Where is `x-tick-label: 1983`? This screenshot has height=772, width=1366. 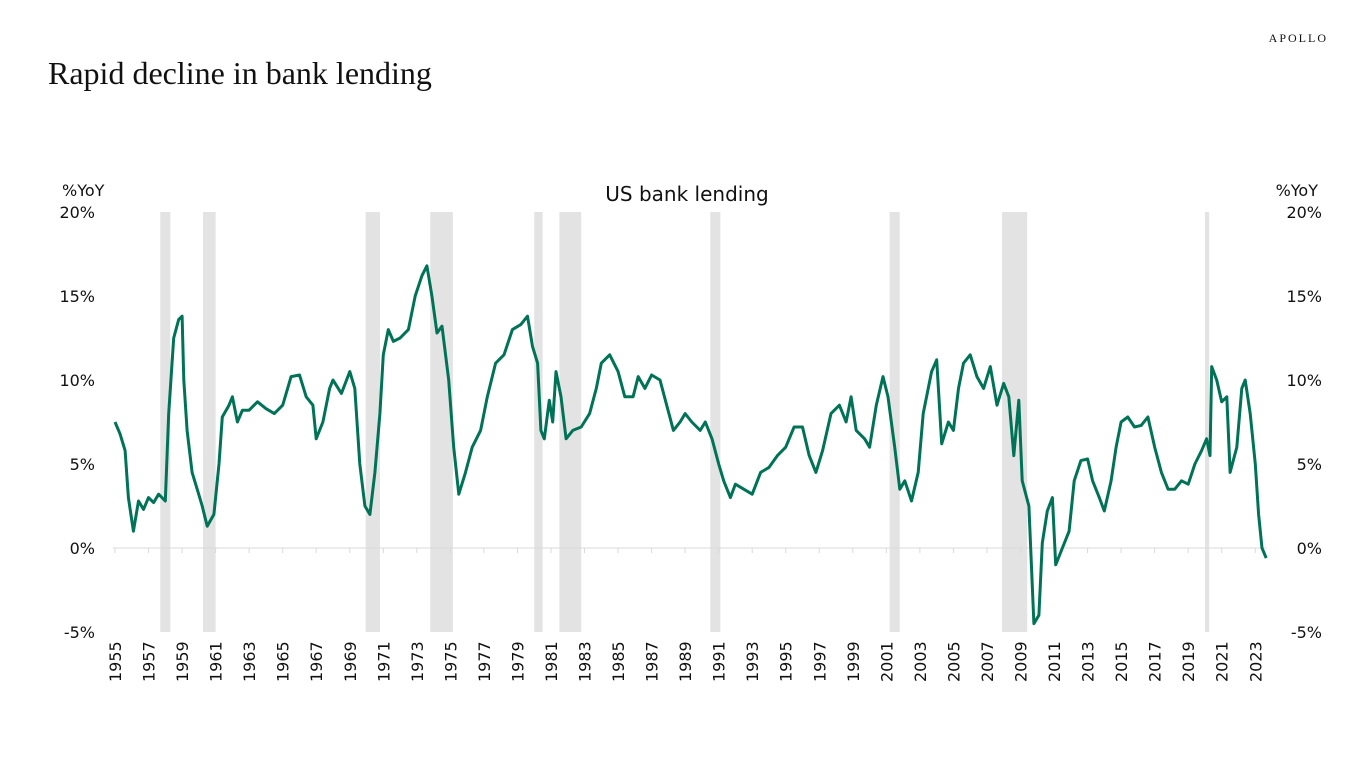 x-tick-label: 1983 is located at coordinates (585, 661).